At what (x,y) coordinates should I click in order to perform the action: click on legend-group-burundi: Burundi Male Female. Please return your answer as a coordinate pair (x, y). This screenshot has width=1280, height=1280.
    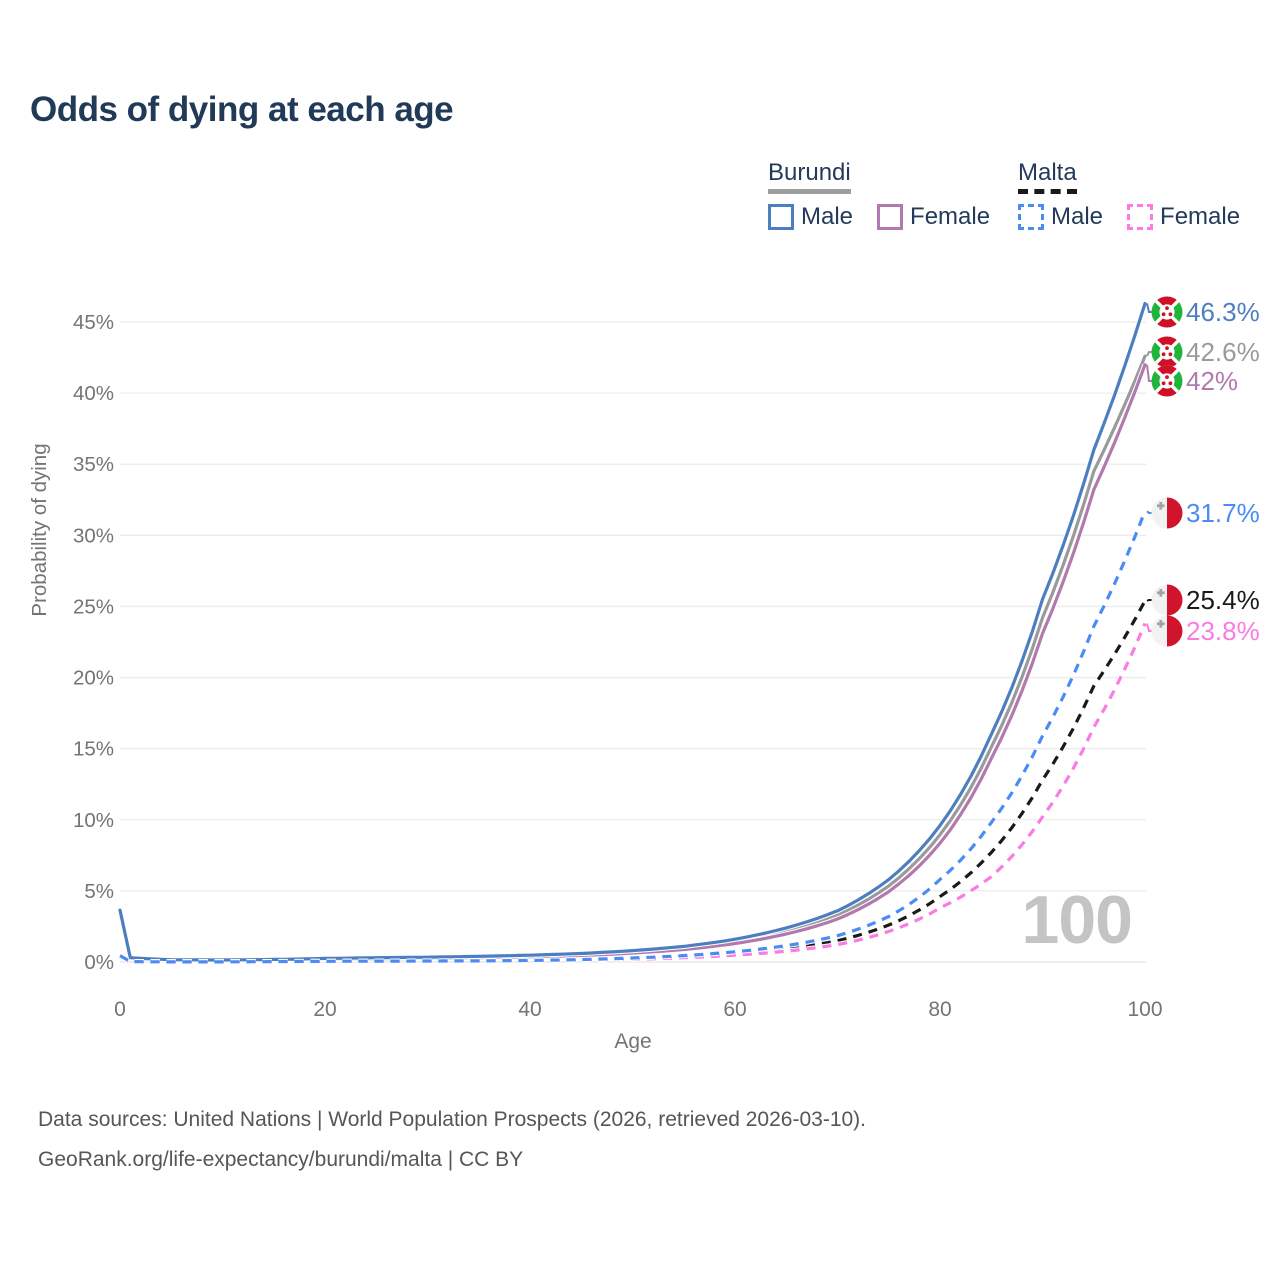
    Looking at the image, I should click on (879, 195).